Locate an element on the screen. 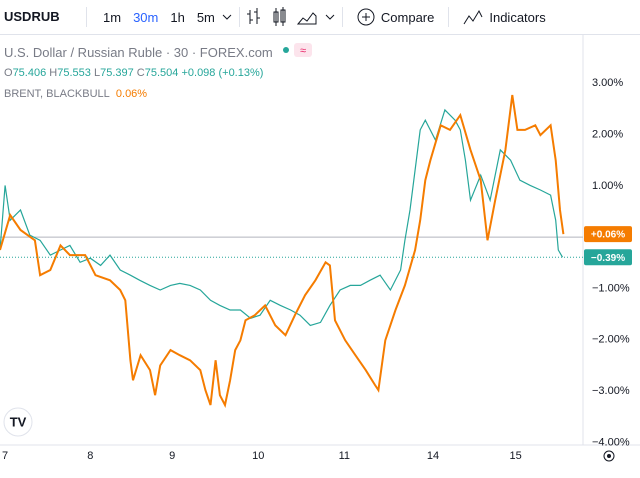 Image resolution: width=640 pixels, height=478 pixels. interval: 1m is located at coordinates (112, 17).